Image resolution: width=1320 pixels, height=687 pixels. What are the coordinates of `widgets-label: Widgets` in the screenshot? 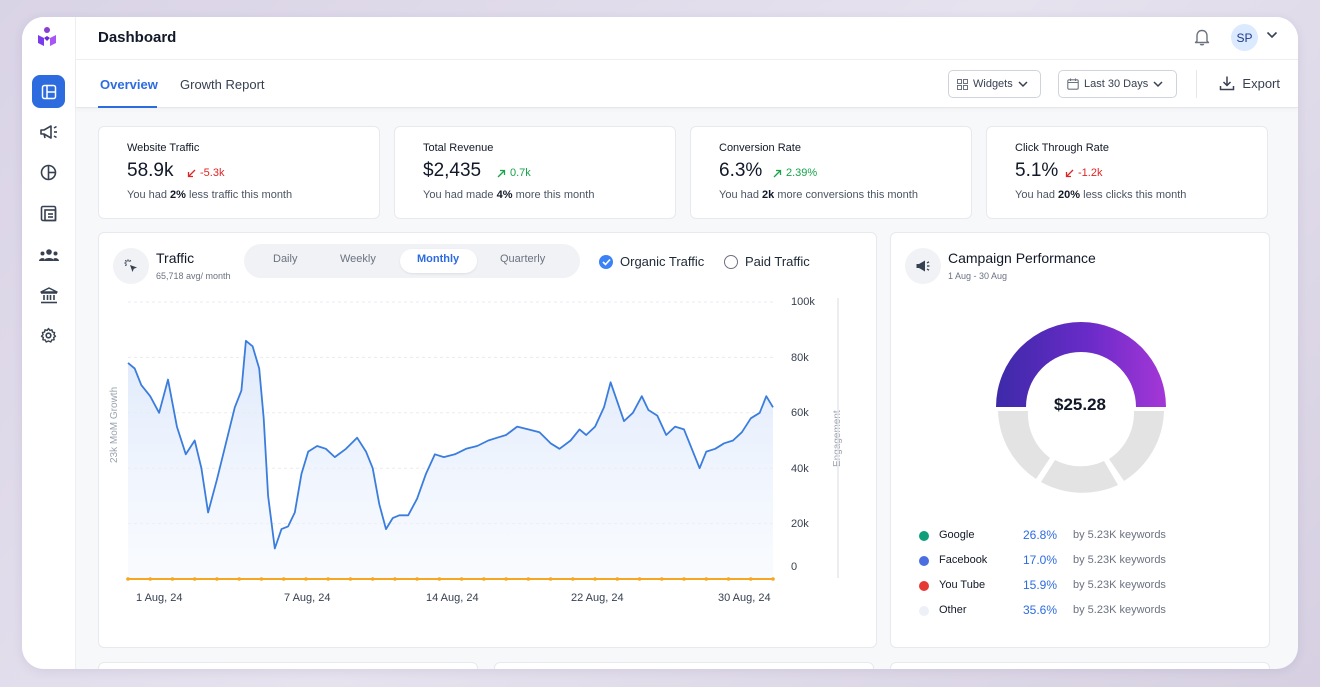 It's located at (993, 84).